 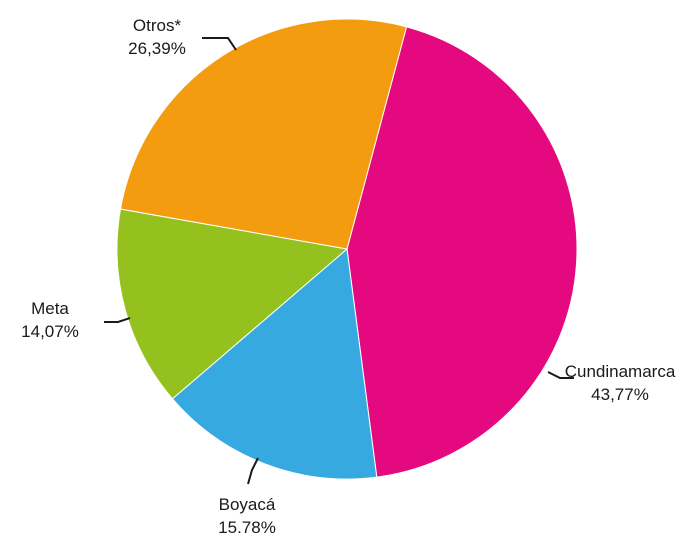 What do you see at coordinates (232, 304) in the screenshot?
I see `slice-meta` at bounding box center [232, 304].